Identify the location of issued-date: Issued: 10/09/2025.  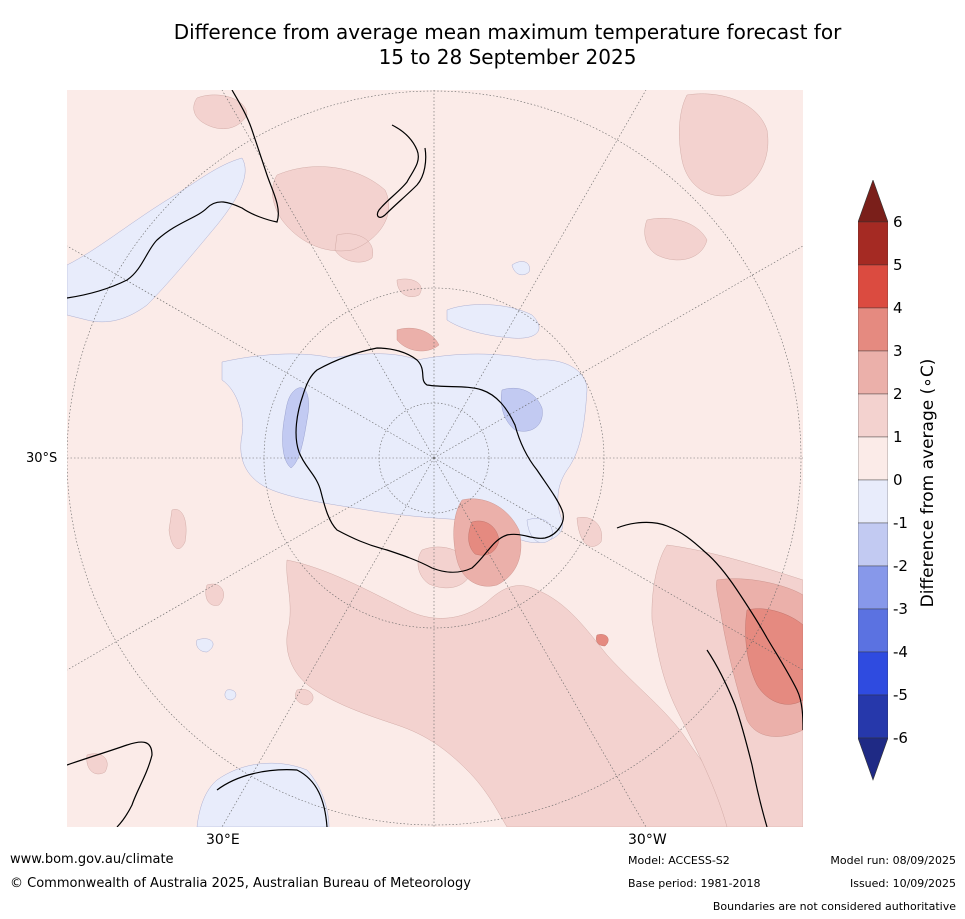
(902, 883).